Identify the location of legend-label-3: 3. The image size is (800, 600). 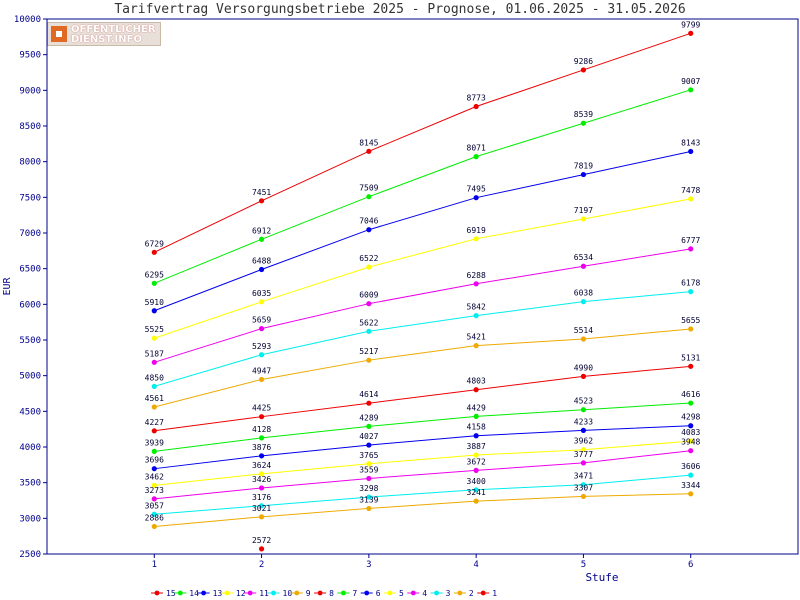
(448, 593).